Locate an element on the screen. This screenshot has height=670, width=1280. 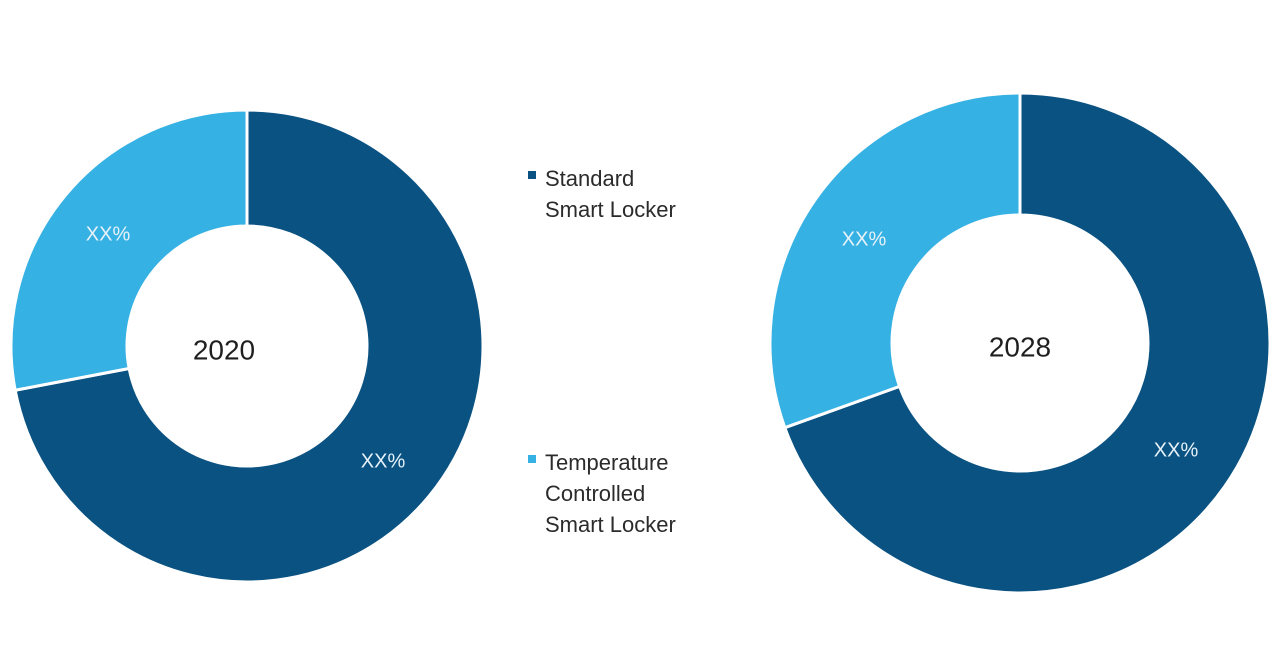
legend-label-line: Standard is located at coordinates (590, 178).